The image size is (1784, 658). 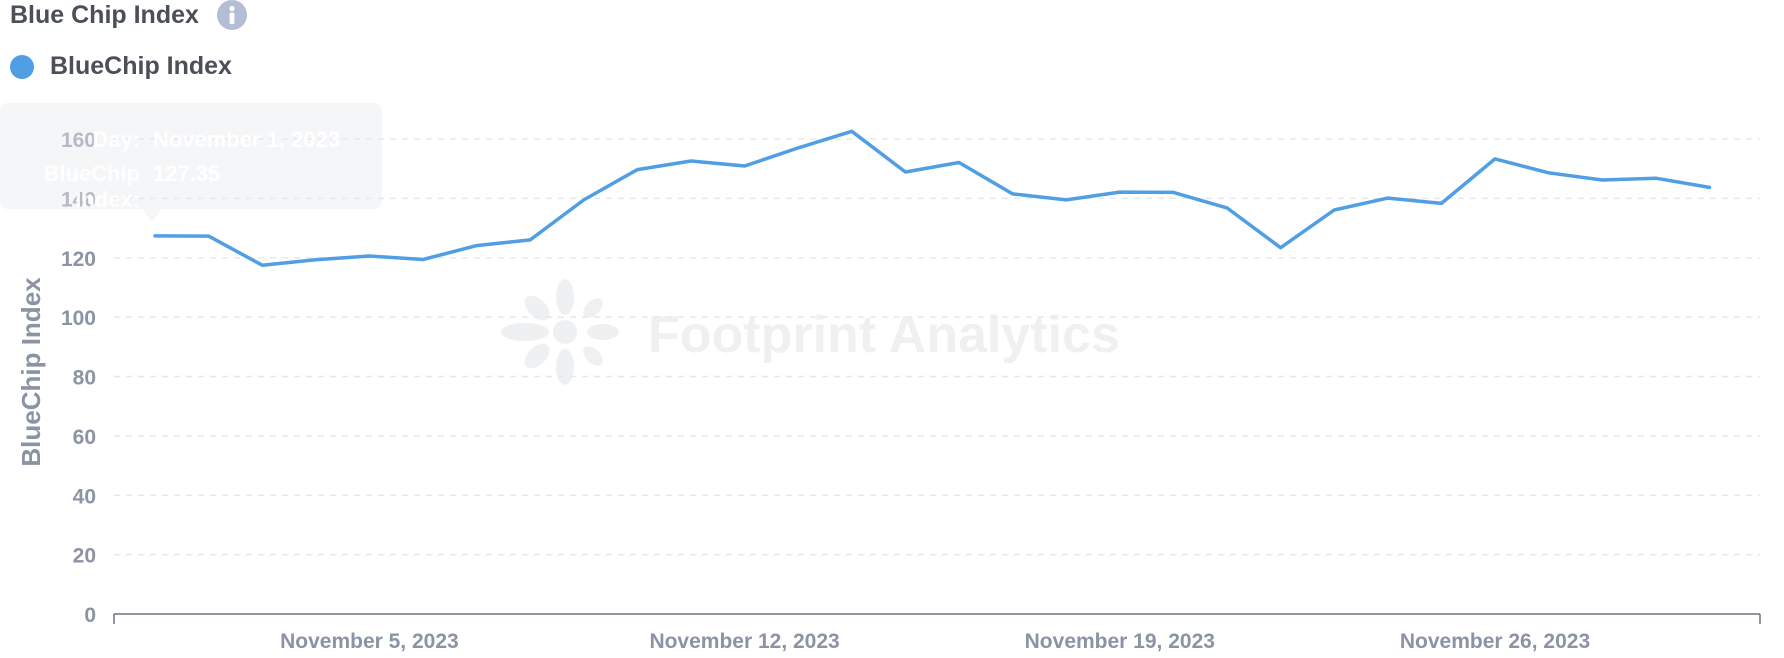 I want to click on info-glyph, so click(x=232, y=14).